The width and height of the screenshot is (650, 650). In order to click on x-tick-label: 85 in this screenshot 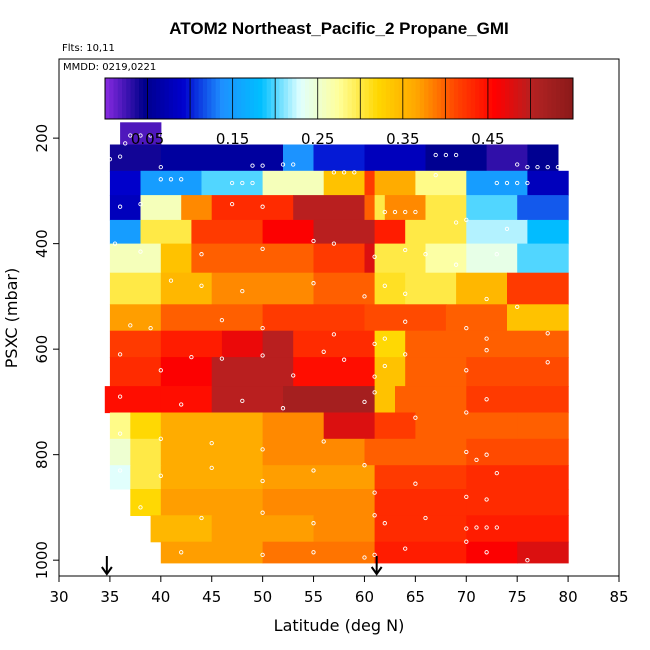, I will do `click(618, 597)`.